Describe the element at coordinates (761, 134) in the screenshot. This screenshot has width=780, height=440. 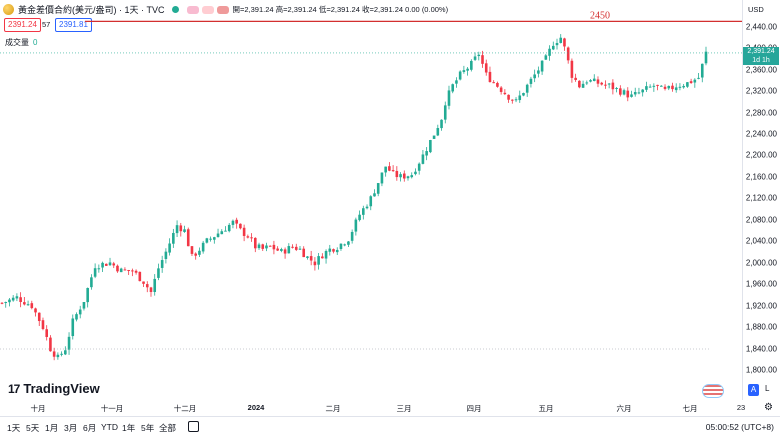
I see `price-tick: 2,240.00` at that location.